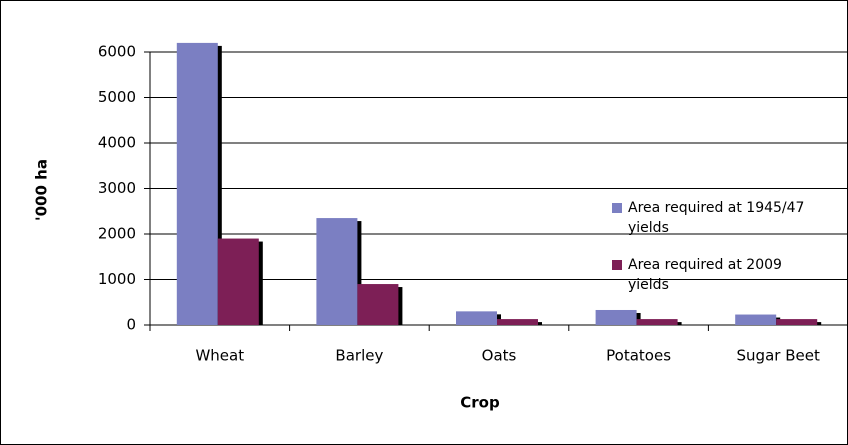 The image size is (848, 445). I want to click on legend-label: Area required at 1945/47 yields, so click(716, 218).